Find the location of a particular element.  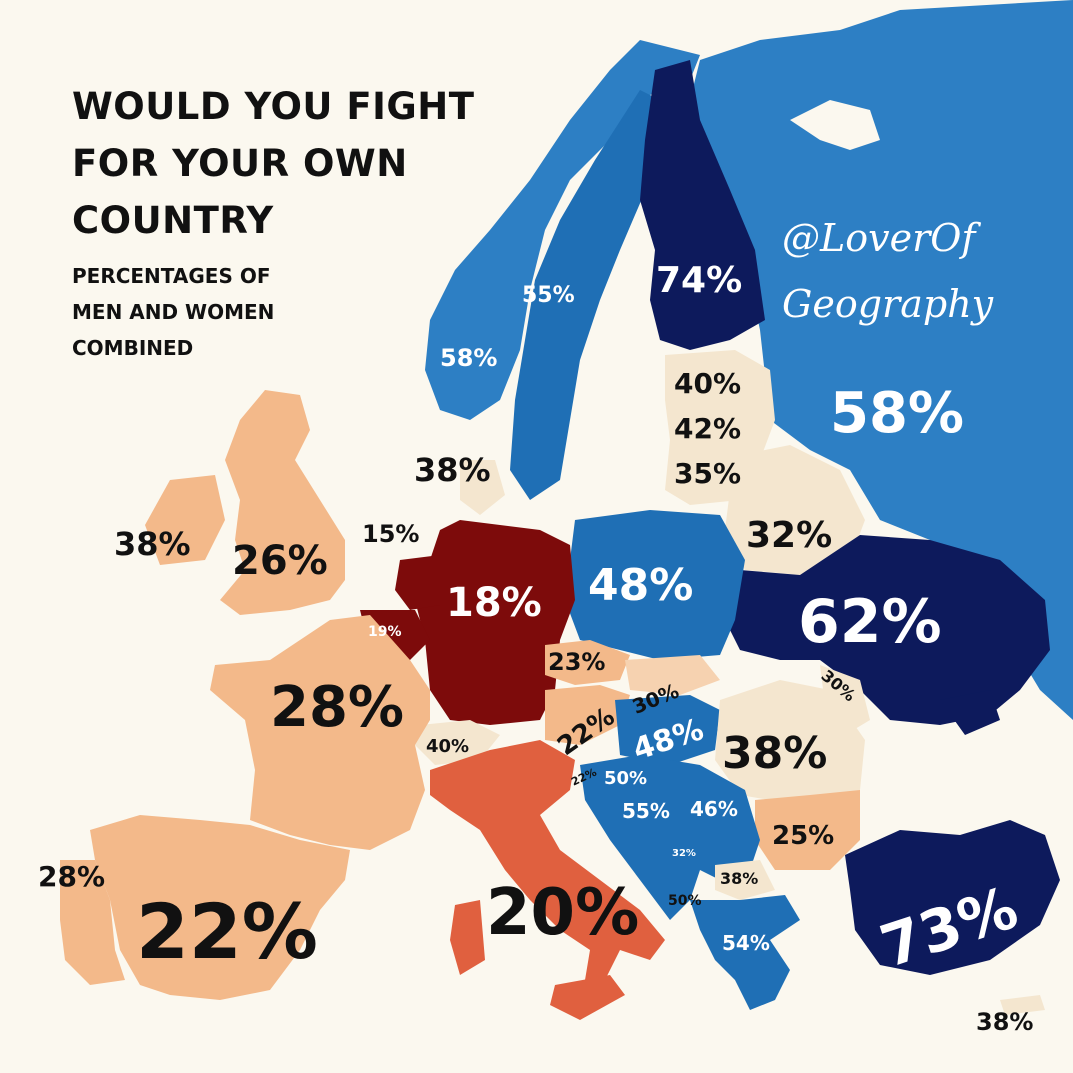

region-spain is located at coordinates (220, 907).